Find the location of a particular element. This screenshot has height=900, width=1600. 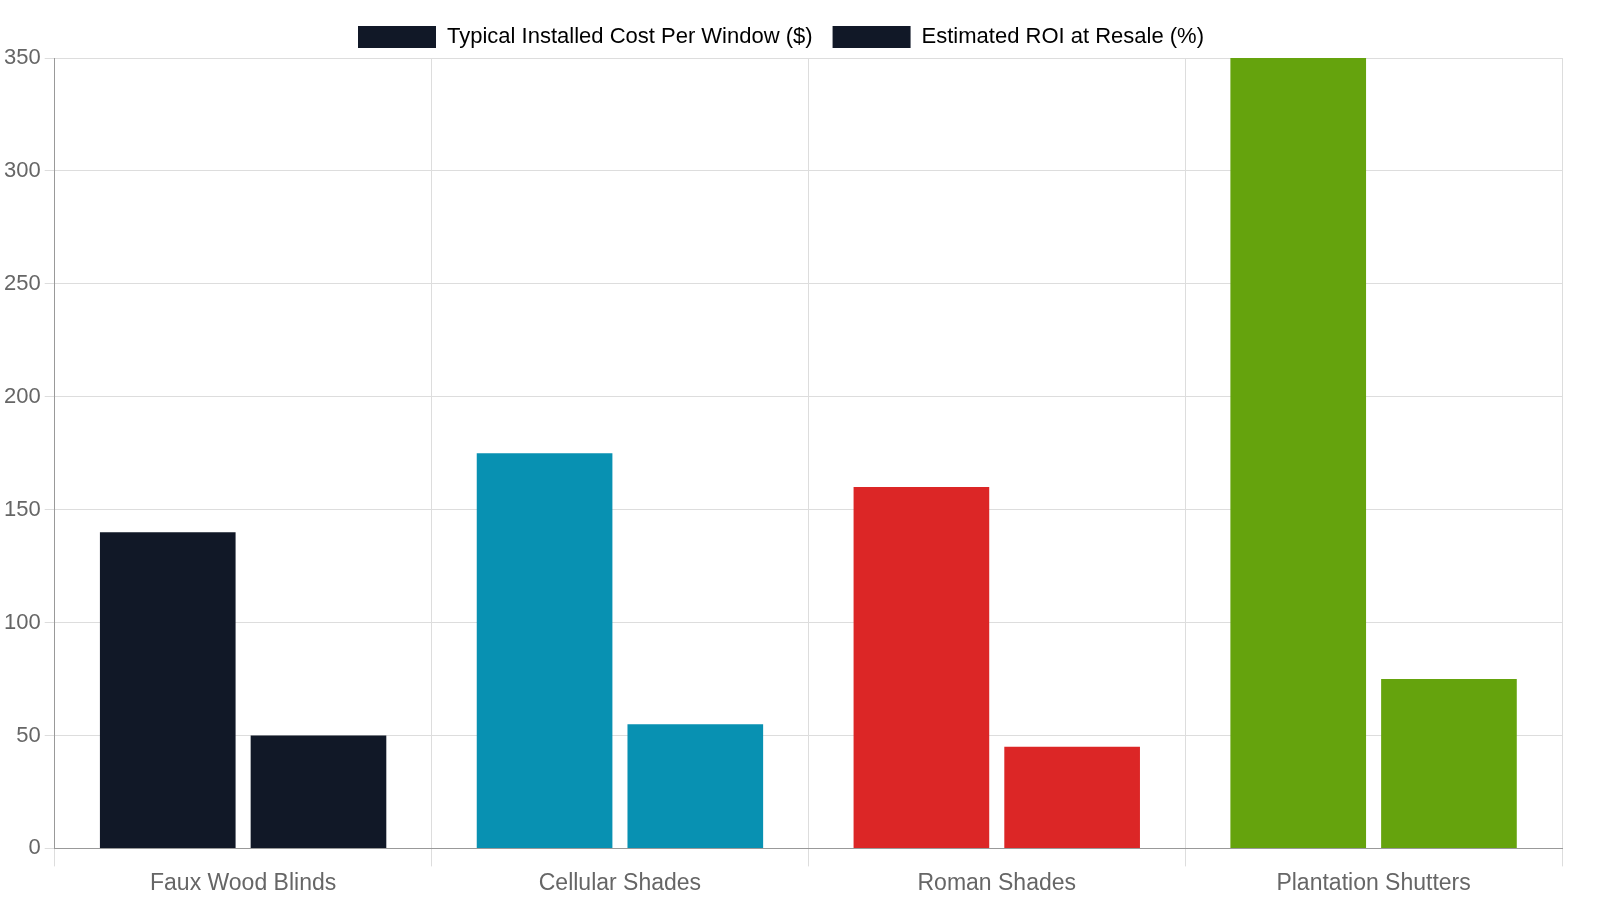

legend-label: Typical Installed Cost Per Window ($) is located at coordinates (630, 36).